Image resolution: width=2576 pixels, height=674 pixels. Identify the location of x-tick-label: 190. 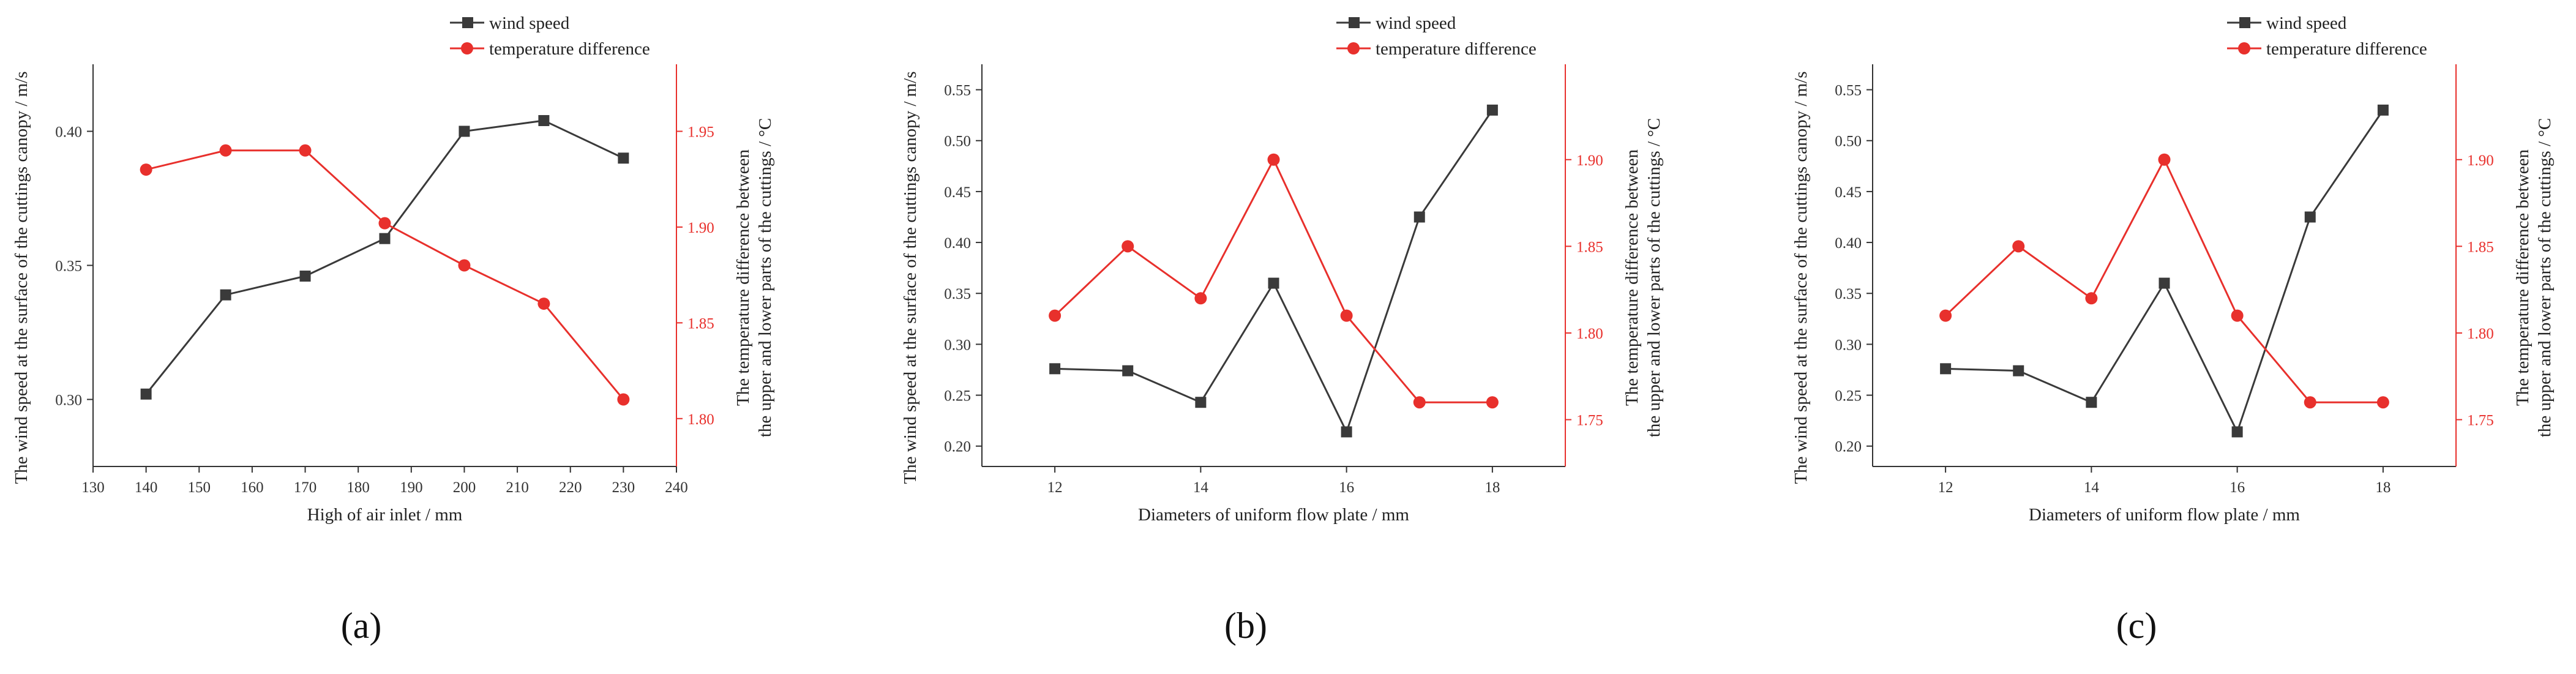
(412, 487).